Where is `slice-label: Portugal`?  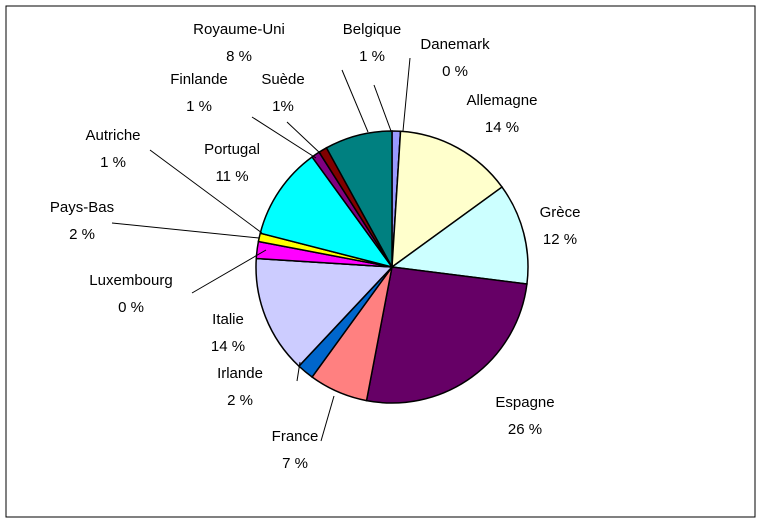
slice-label: Portugal is located at coordinates (232, 149).